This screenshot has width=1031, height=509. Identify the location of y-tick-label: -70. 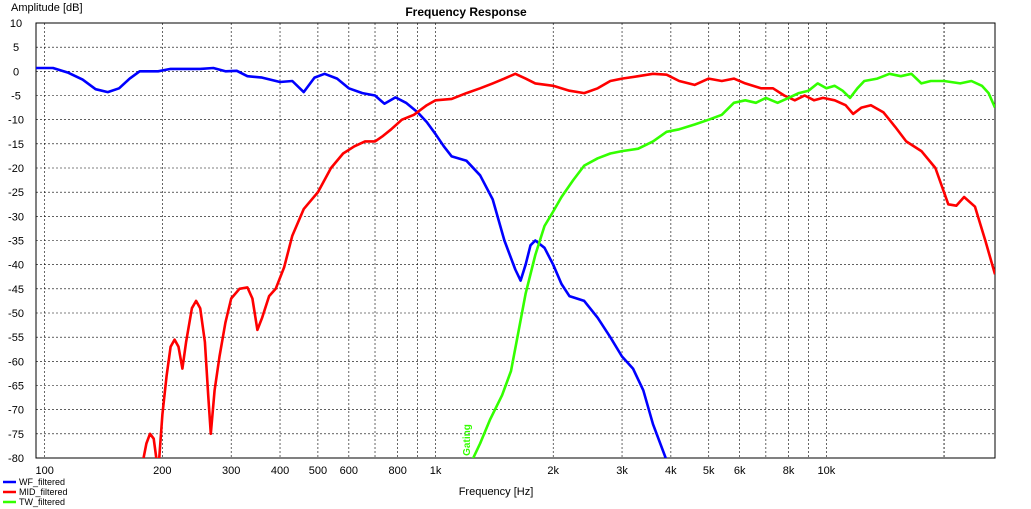
(16, 411).